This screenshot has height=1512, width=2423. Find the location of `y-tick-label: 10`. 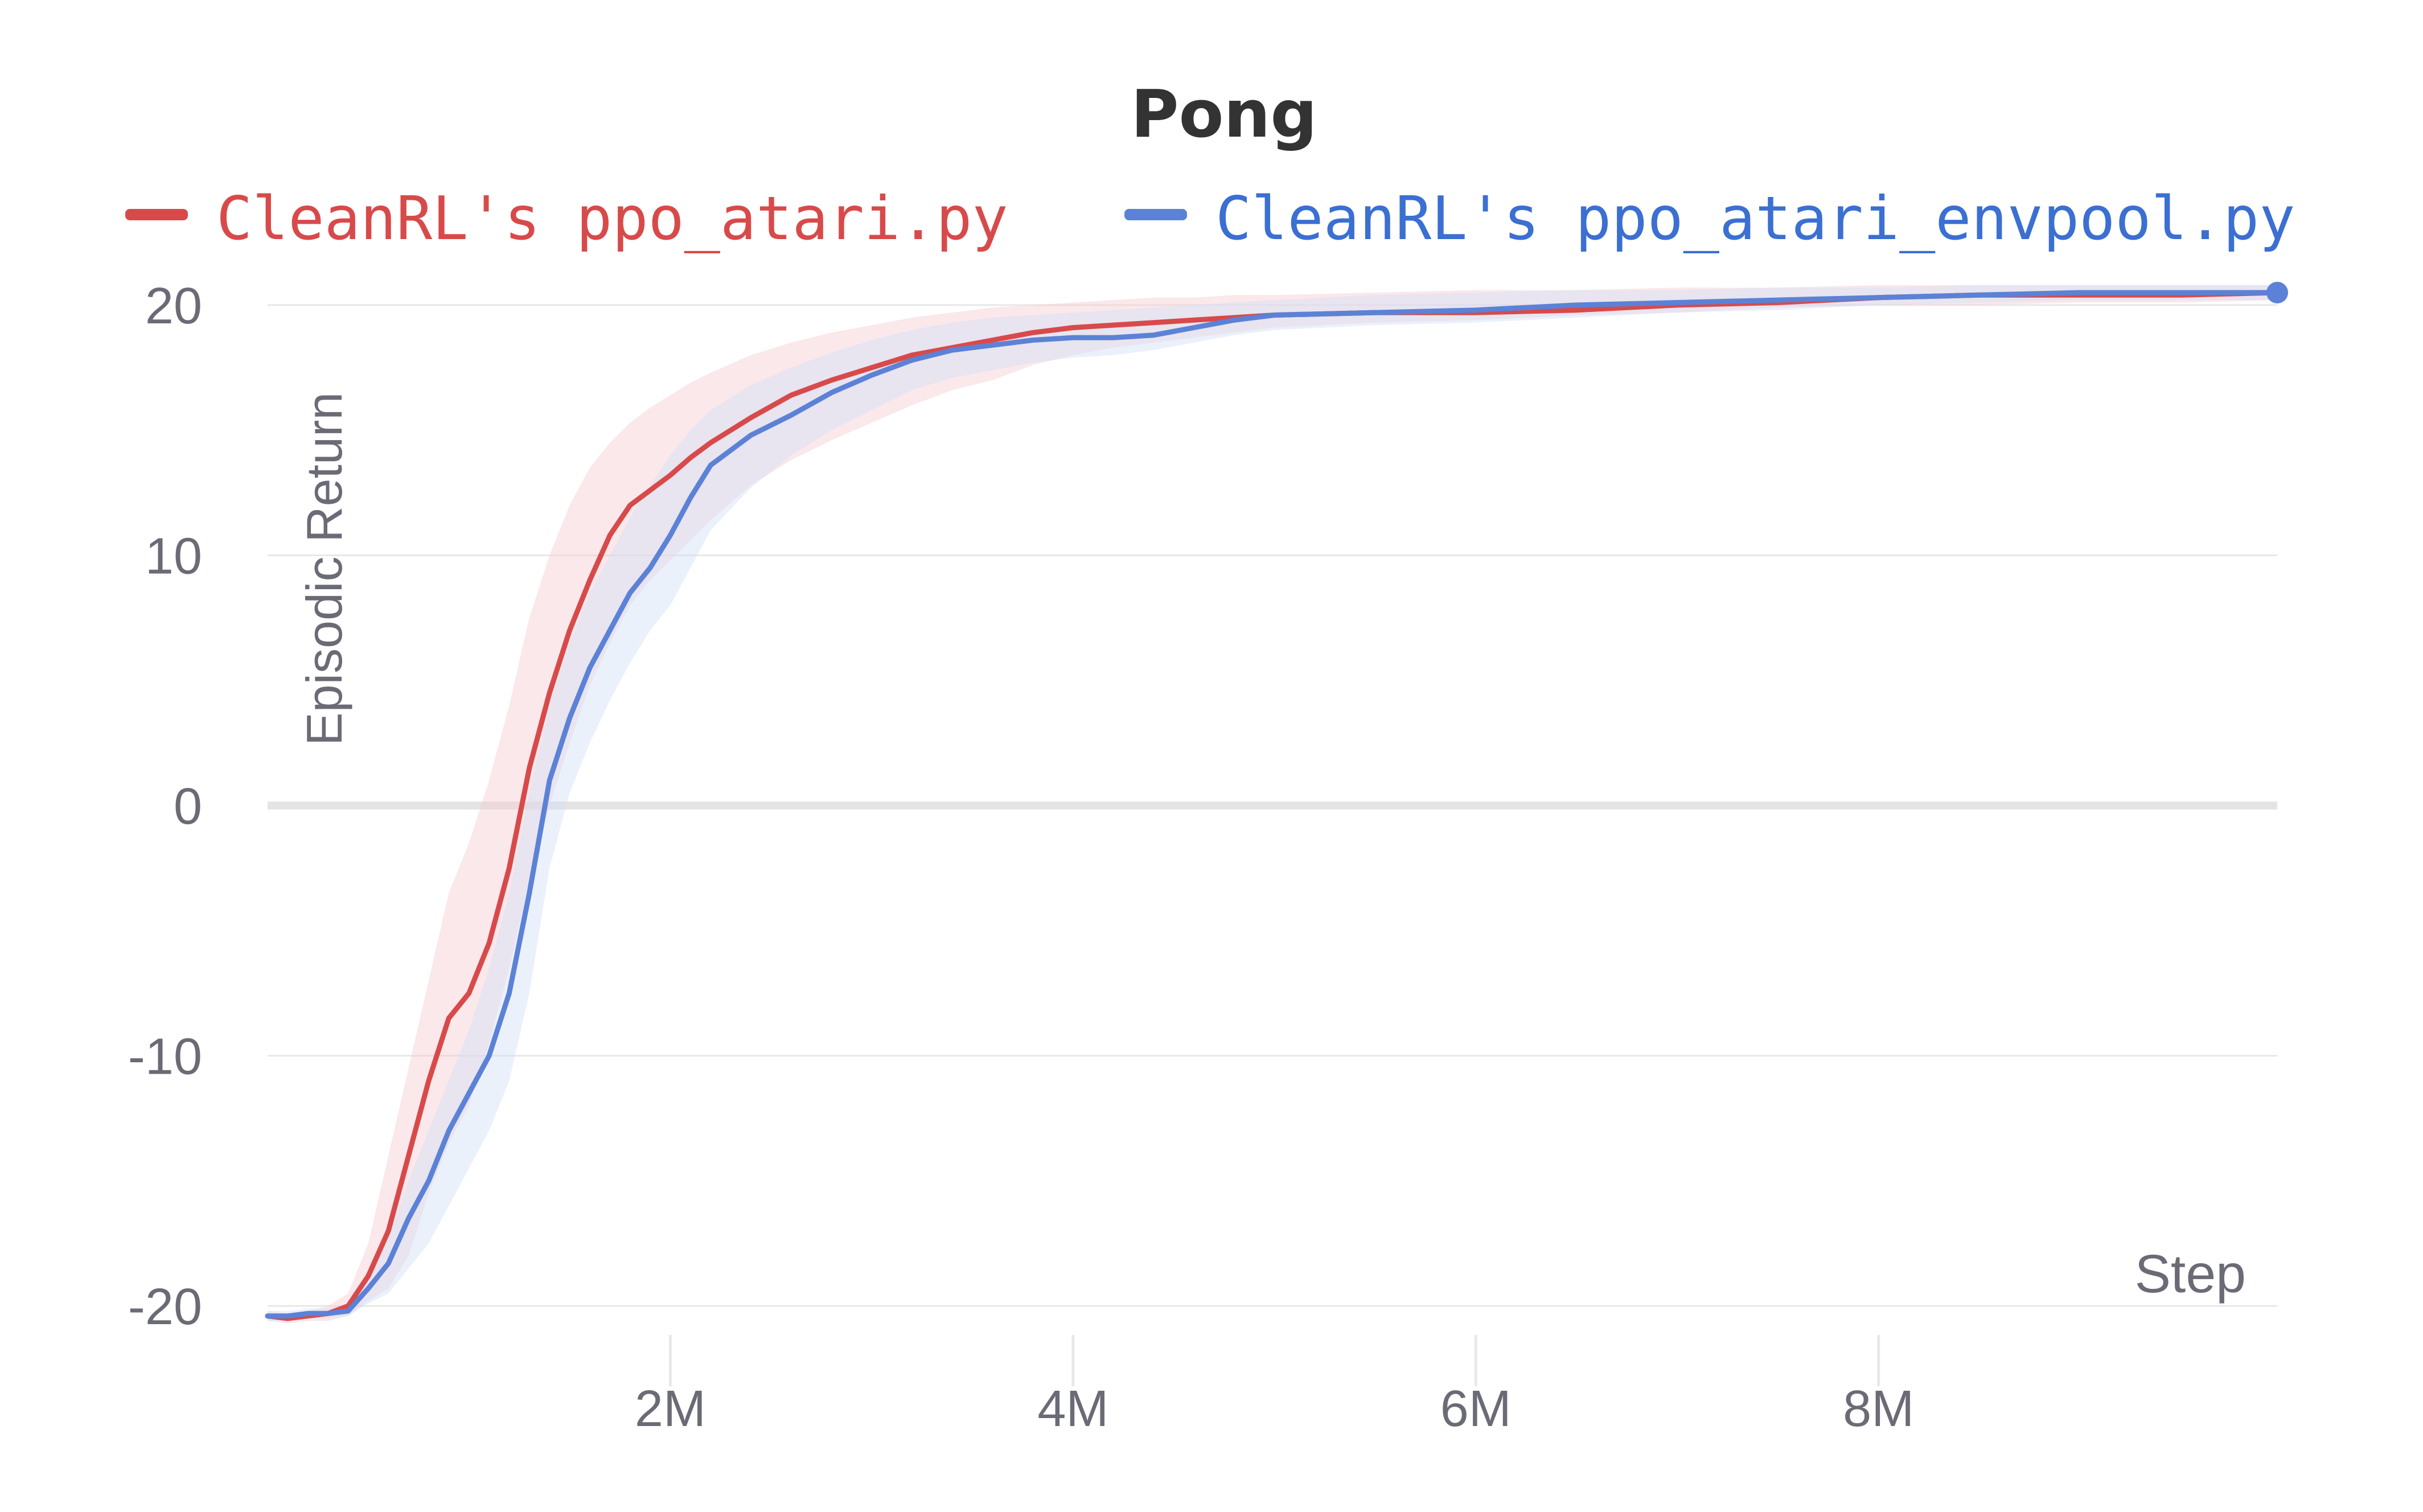

y-tick-label: 10 is located at coordinates (173, 556).